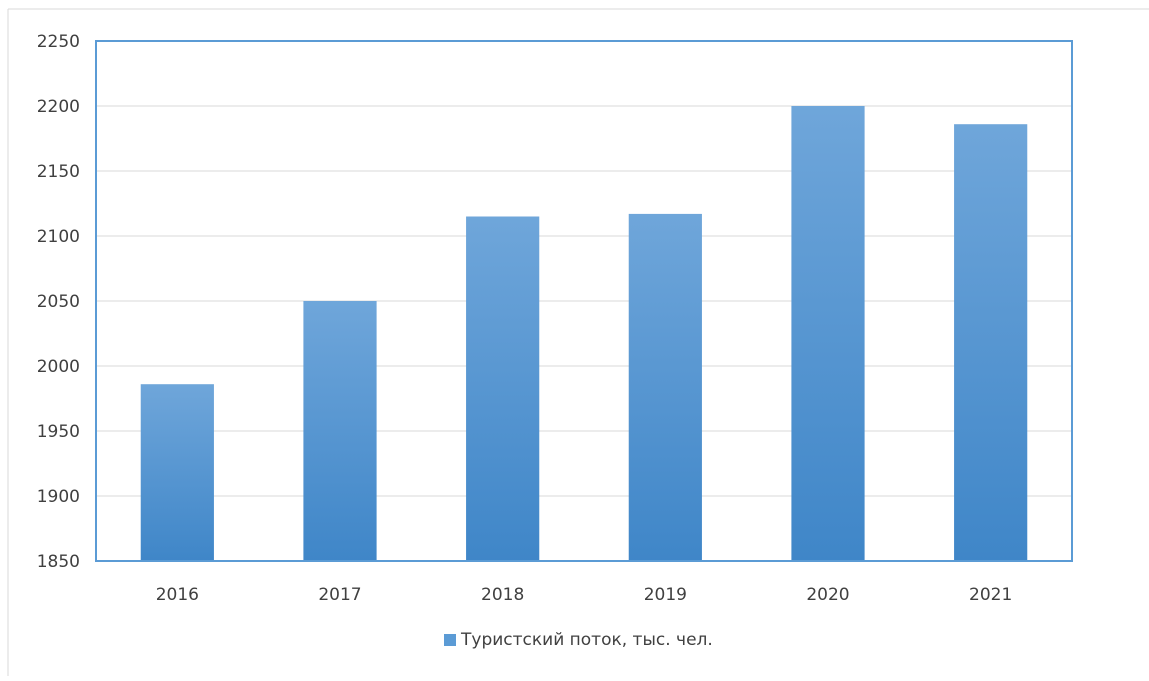 The image size is (1149, 681). Describe the element at coordinates (58, 172) in the screenshot. I see `y-tick-label: 2150` at that location.